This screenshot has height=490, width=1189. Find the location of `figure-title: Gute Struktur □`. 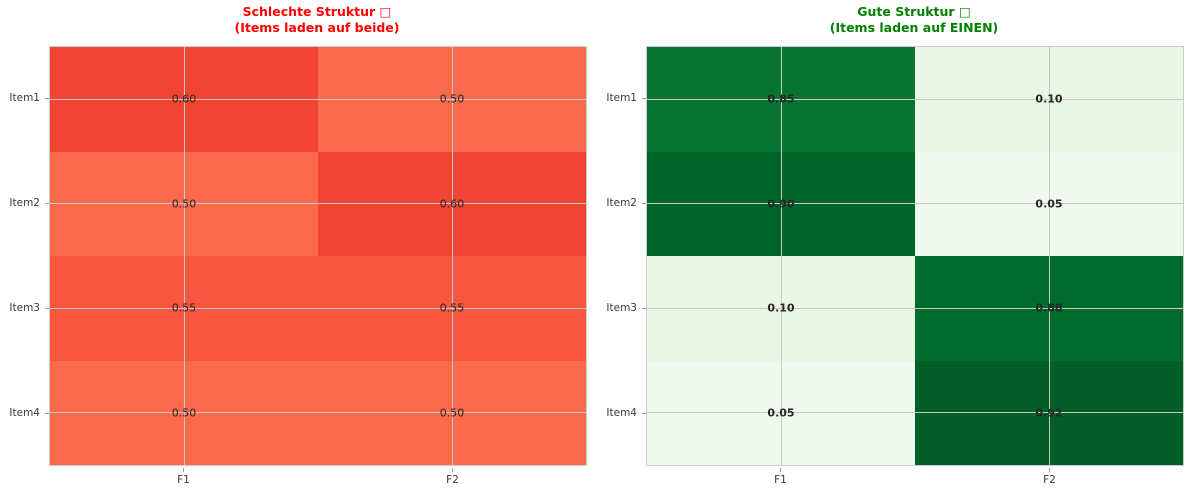

figure-title: Gute Struktur □ is located at coordinates (914, 11).